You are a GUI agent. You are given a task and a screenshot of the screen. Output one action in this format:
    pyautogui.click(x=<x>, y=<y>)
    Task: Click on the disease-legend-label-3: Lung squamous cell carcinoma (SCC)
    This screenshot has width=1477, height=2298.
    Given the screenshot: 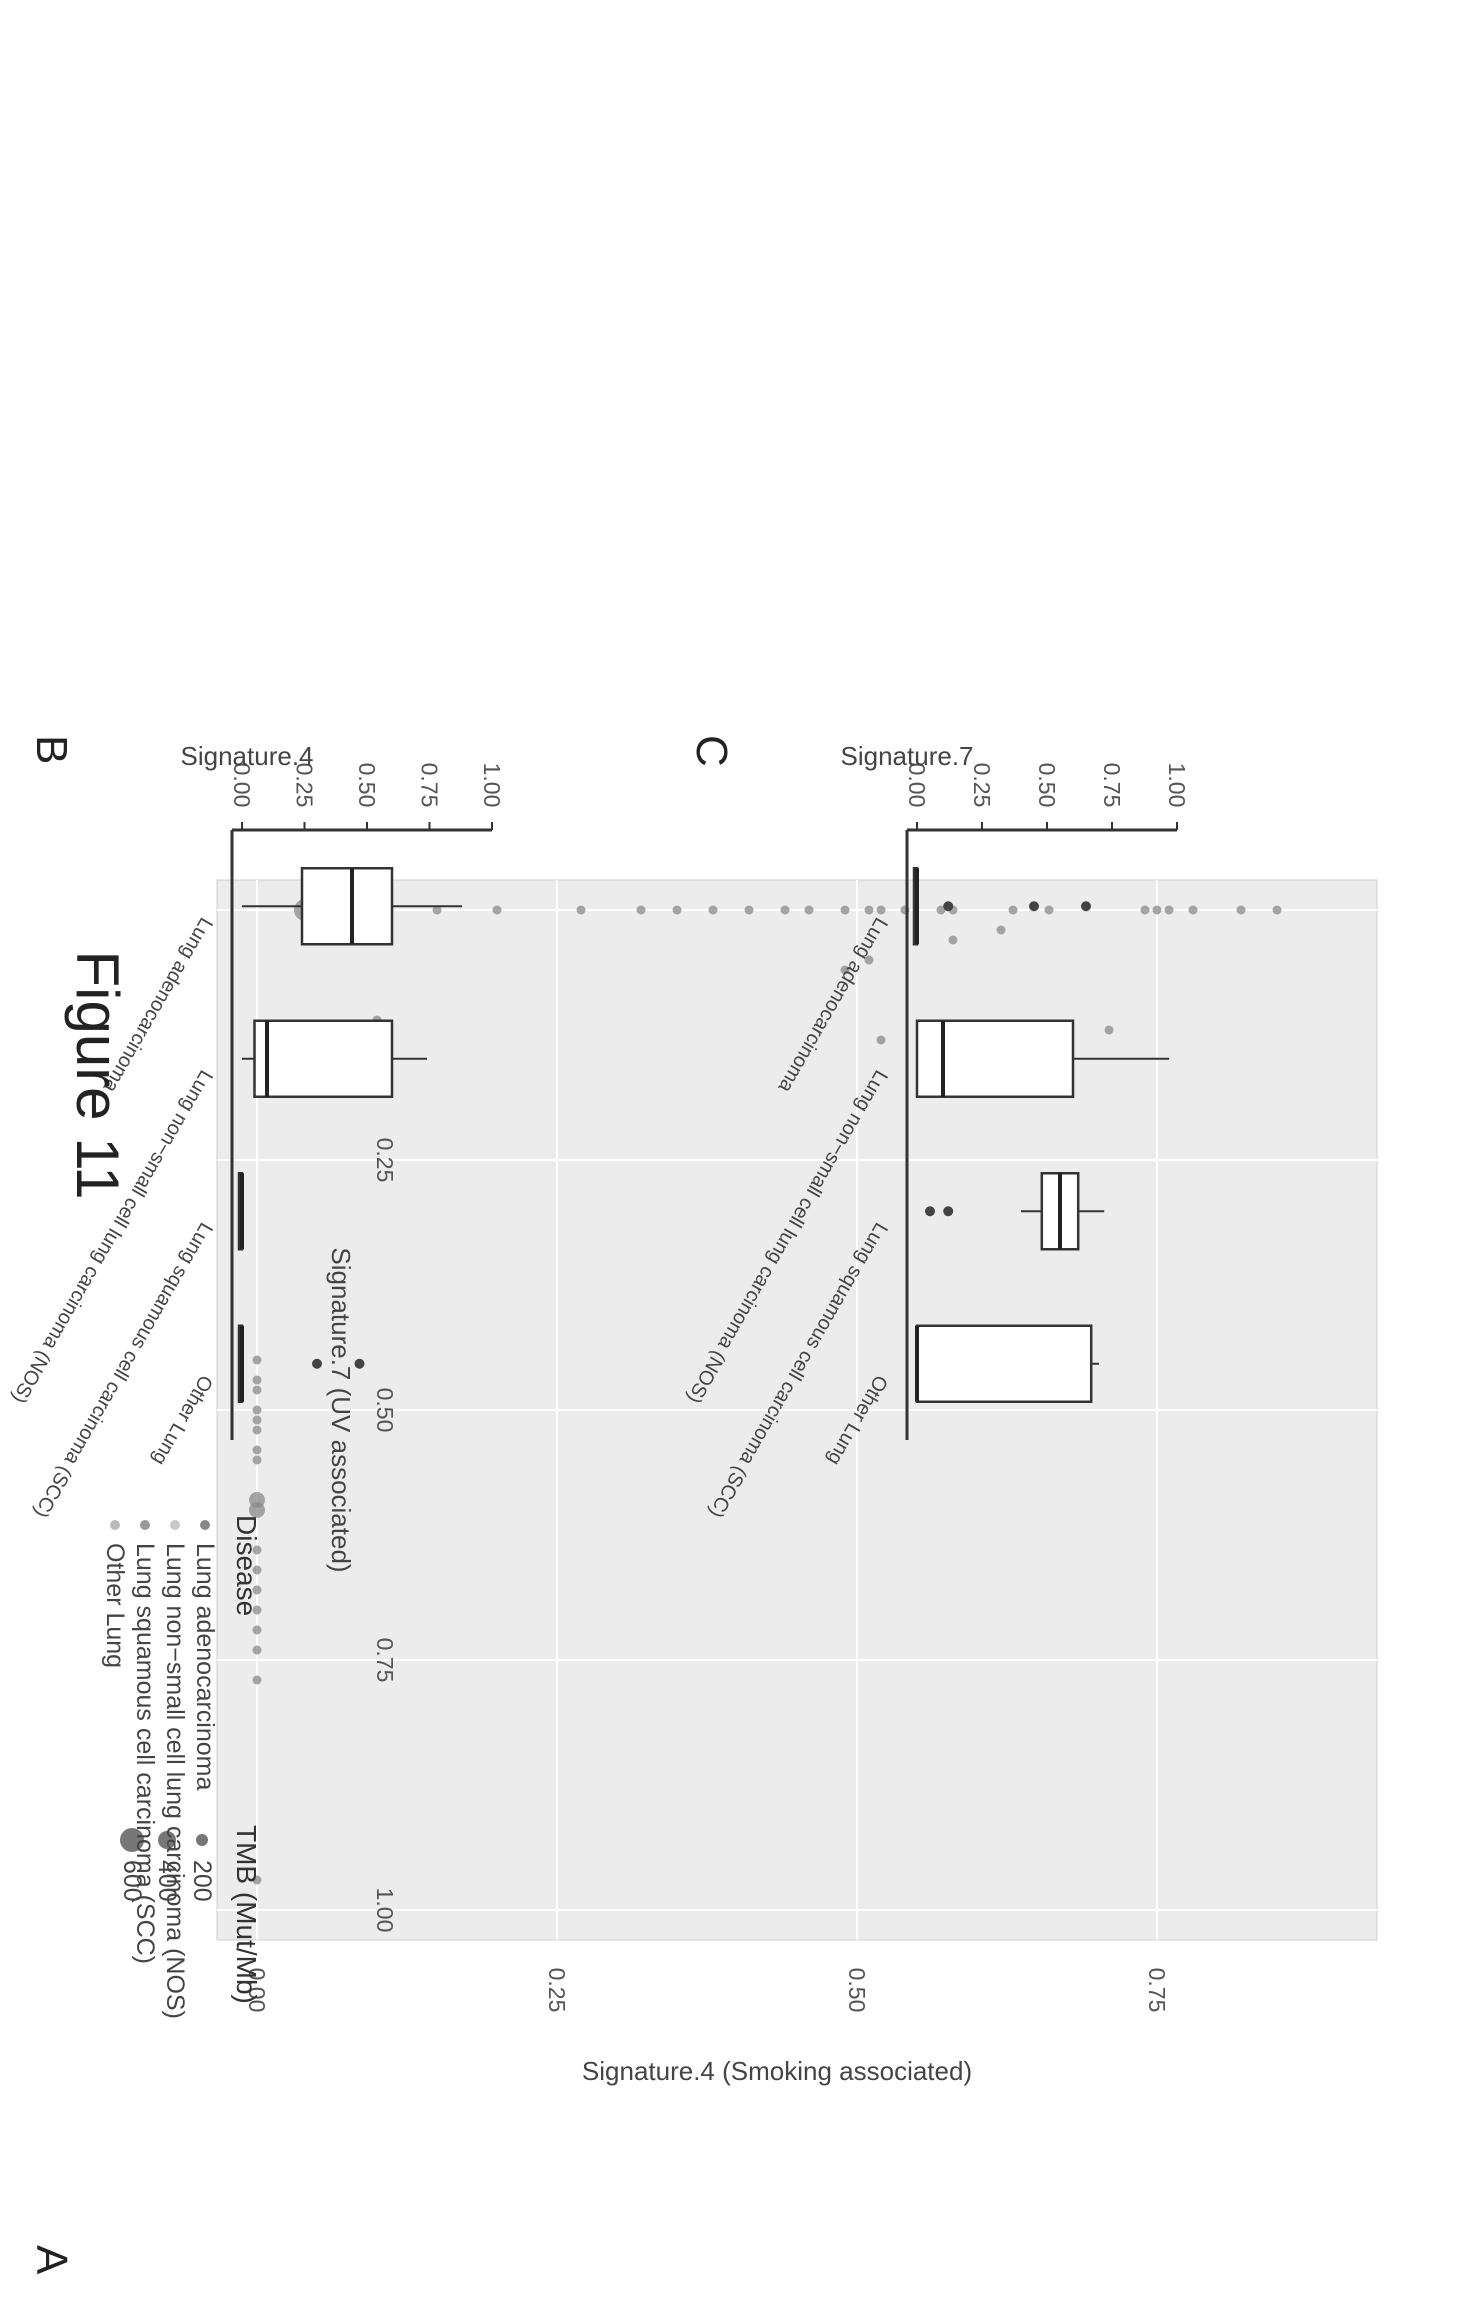 What is the action you would take?
    pyautogui.click(x=145, y=1753)
    